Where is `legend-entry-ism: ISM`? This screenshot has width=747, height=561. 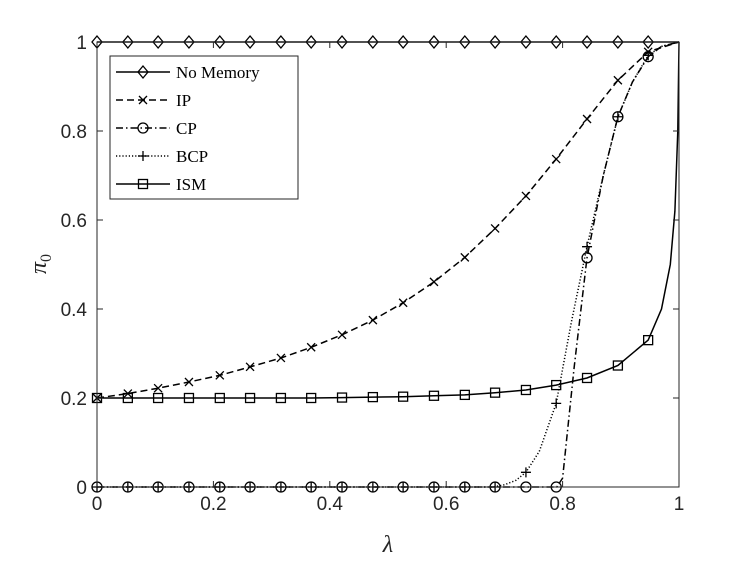
legend-entry-ism: ISM is located at coordinates (161, 184).